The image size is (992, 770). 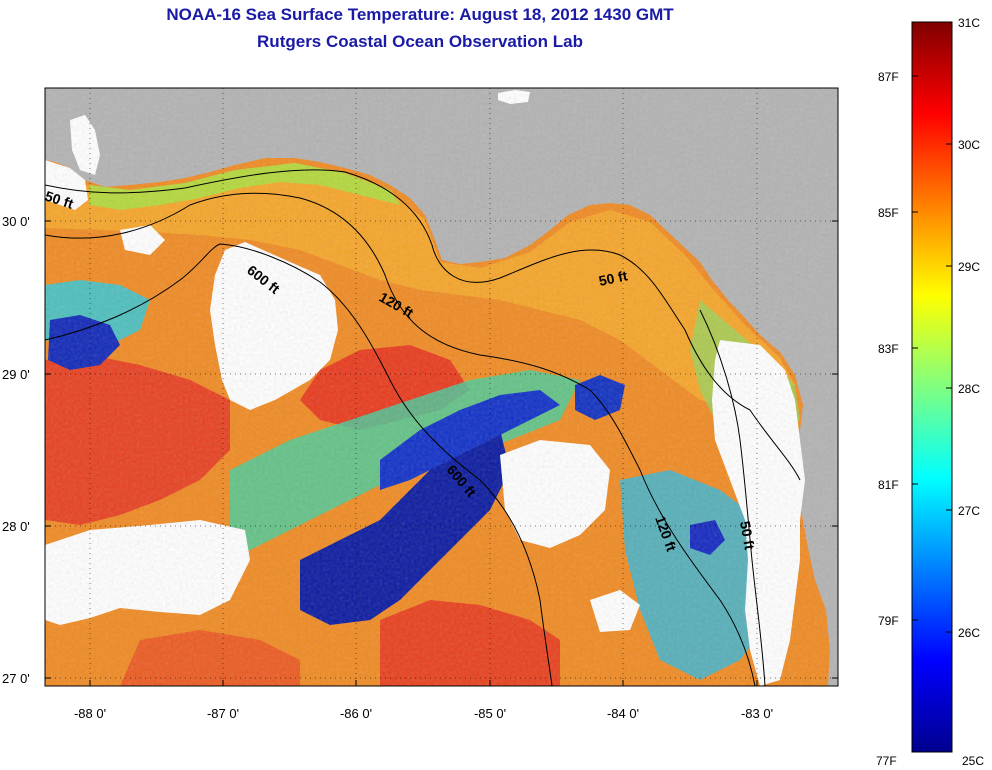 I want to click on colorbar-label-celsius: 31C, so click(x=969, y=23).